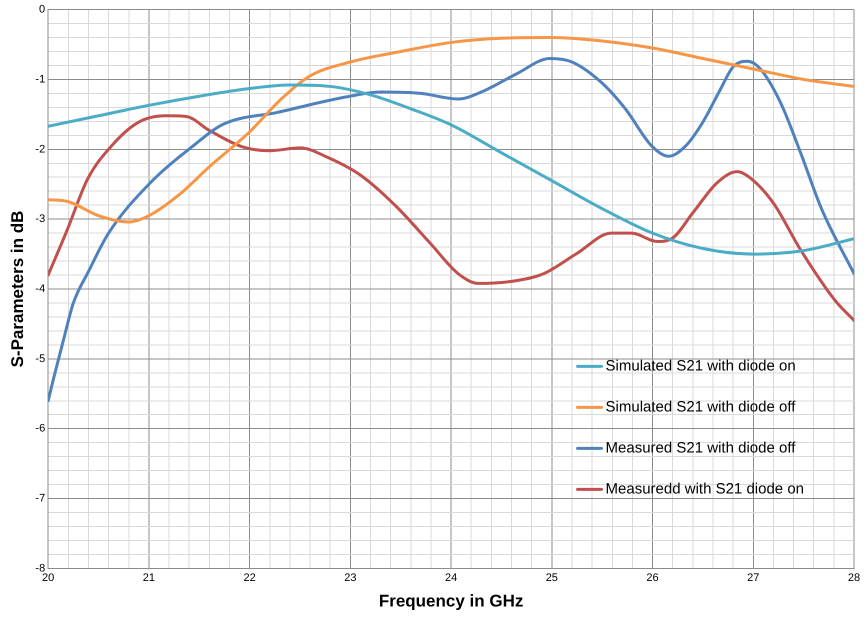  What do you see at coordinates (451, 578) in the screenshot?
I see `x-tick-label: 24` at bounding box center [451, 578].